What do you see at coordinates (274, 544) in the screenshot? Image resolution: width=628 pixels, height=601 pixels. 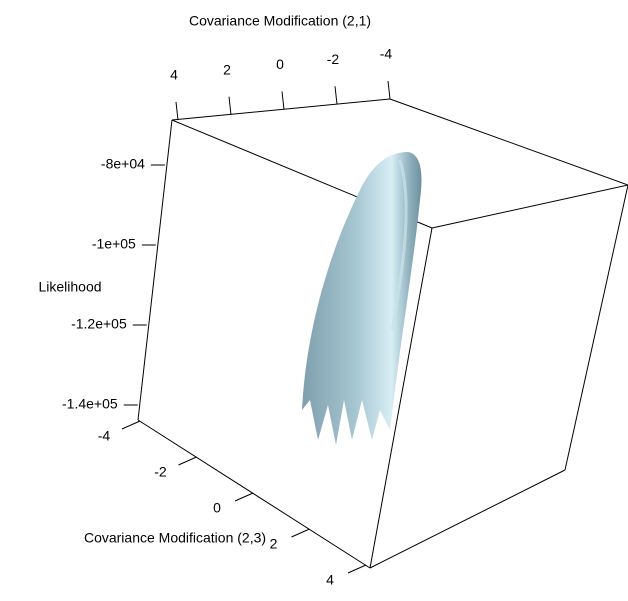 I see `y-tick-label: 2` at bounding box center [274, 544].